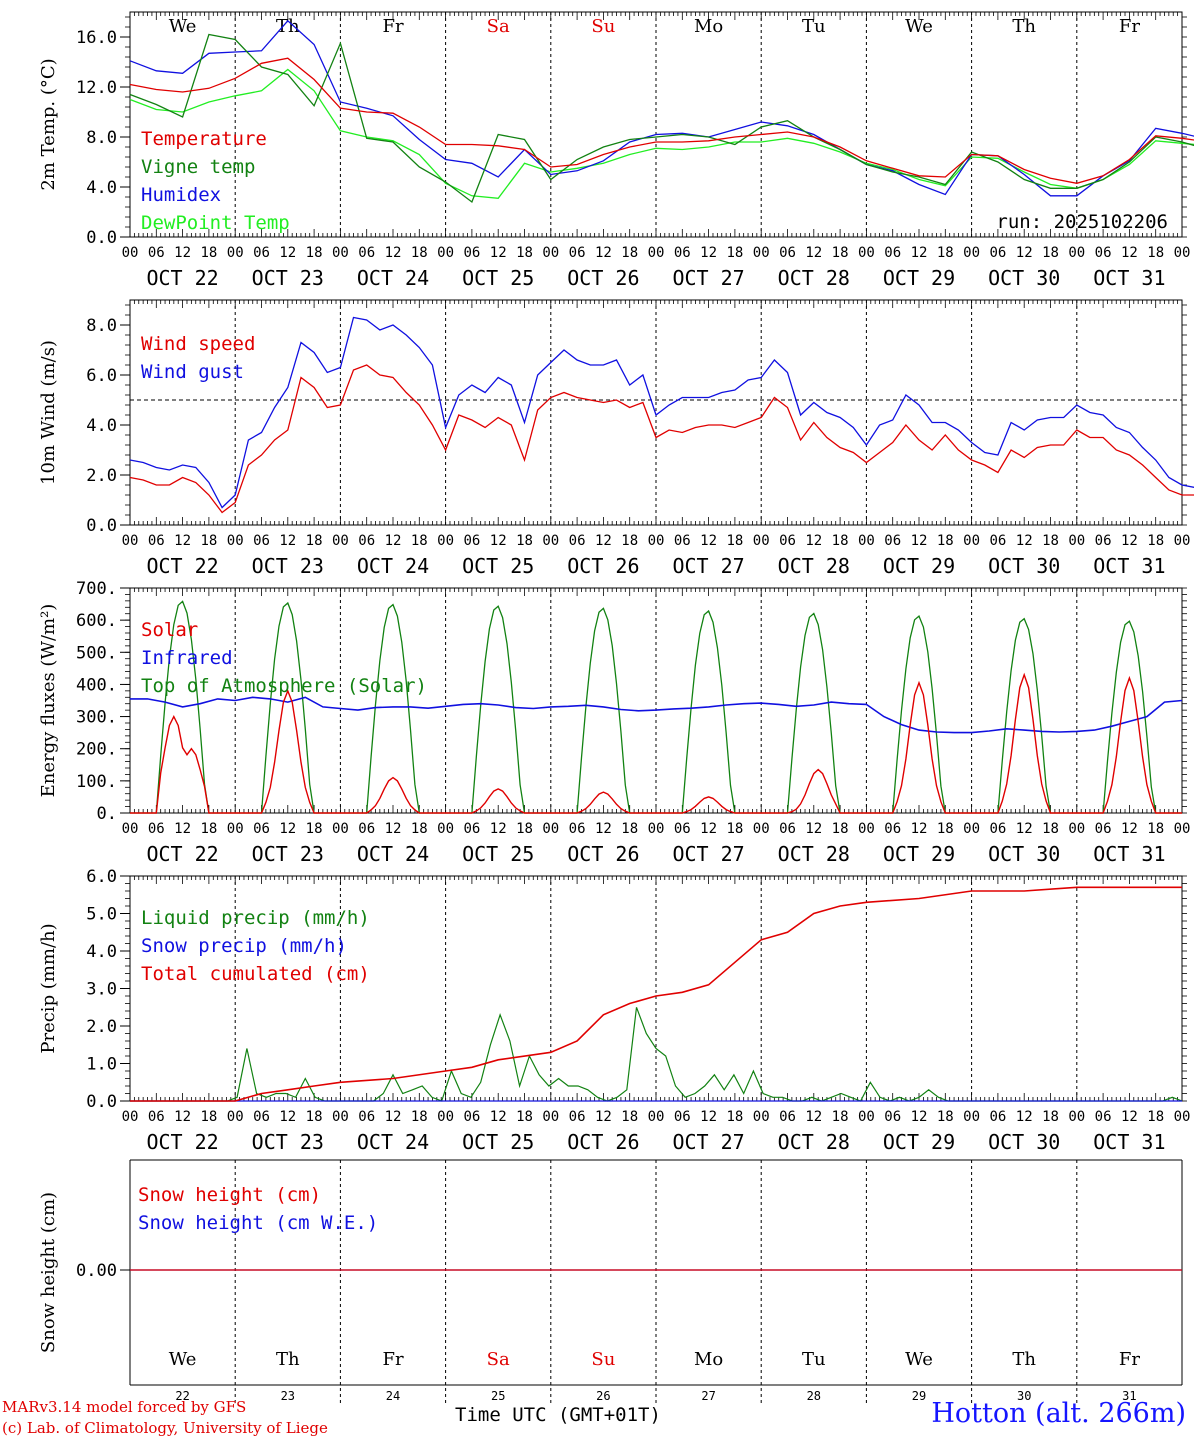 The height and width of the screenshot is (1440, 1194). Describe the element at coordinates (1058, 1413) in the screenshot. I see `station-name: Hotton (alt. 266m)` at that location.